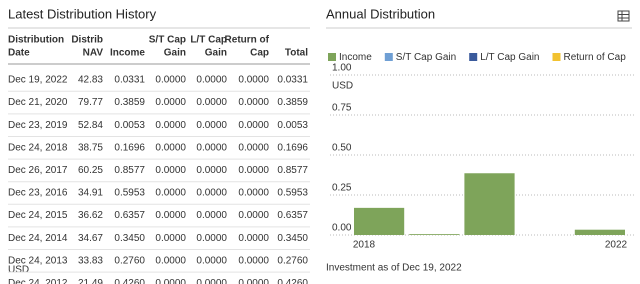  I want to click on table-cell: 79.77, so click(90, 102).